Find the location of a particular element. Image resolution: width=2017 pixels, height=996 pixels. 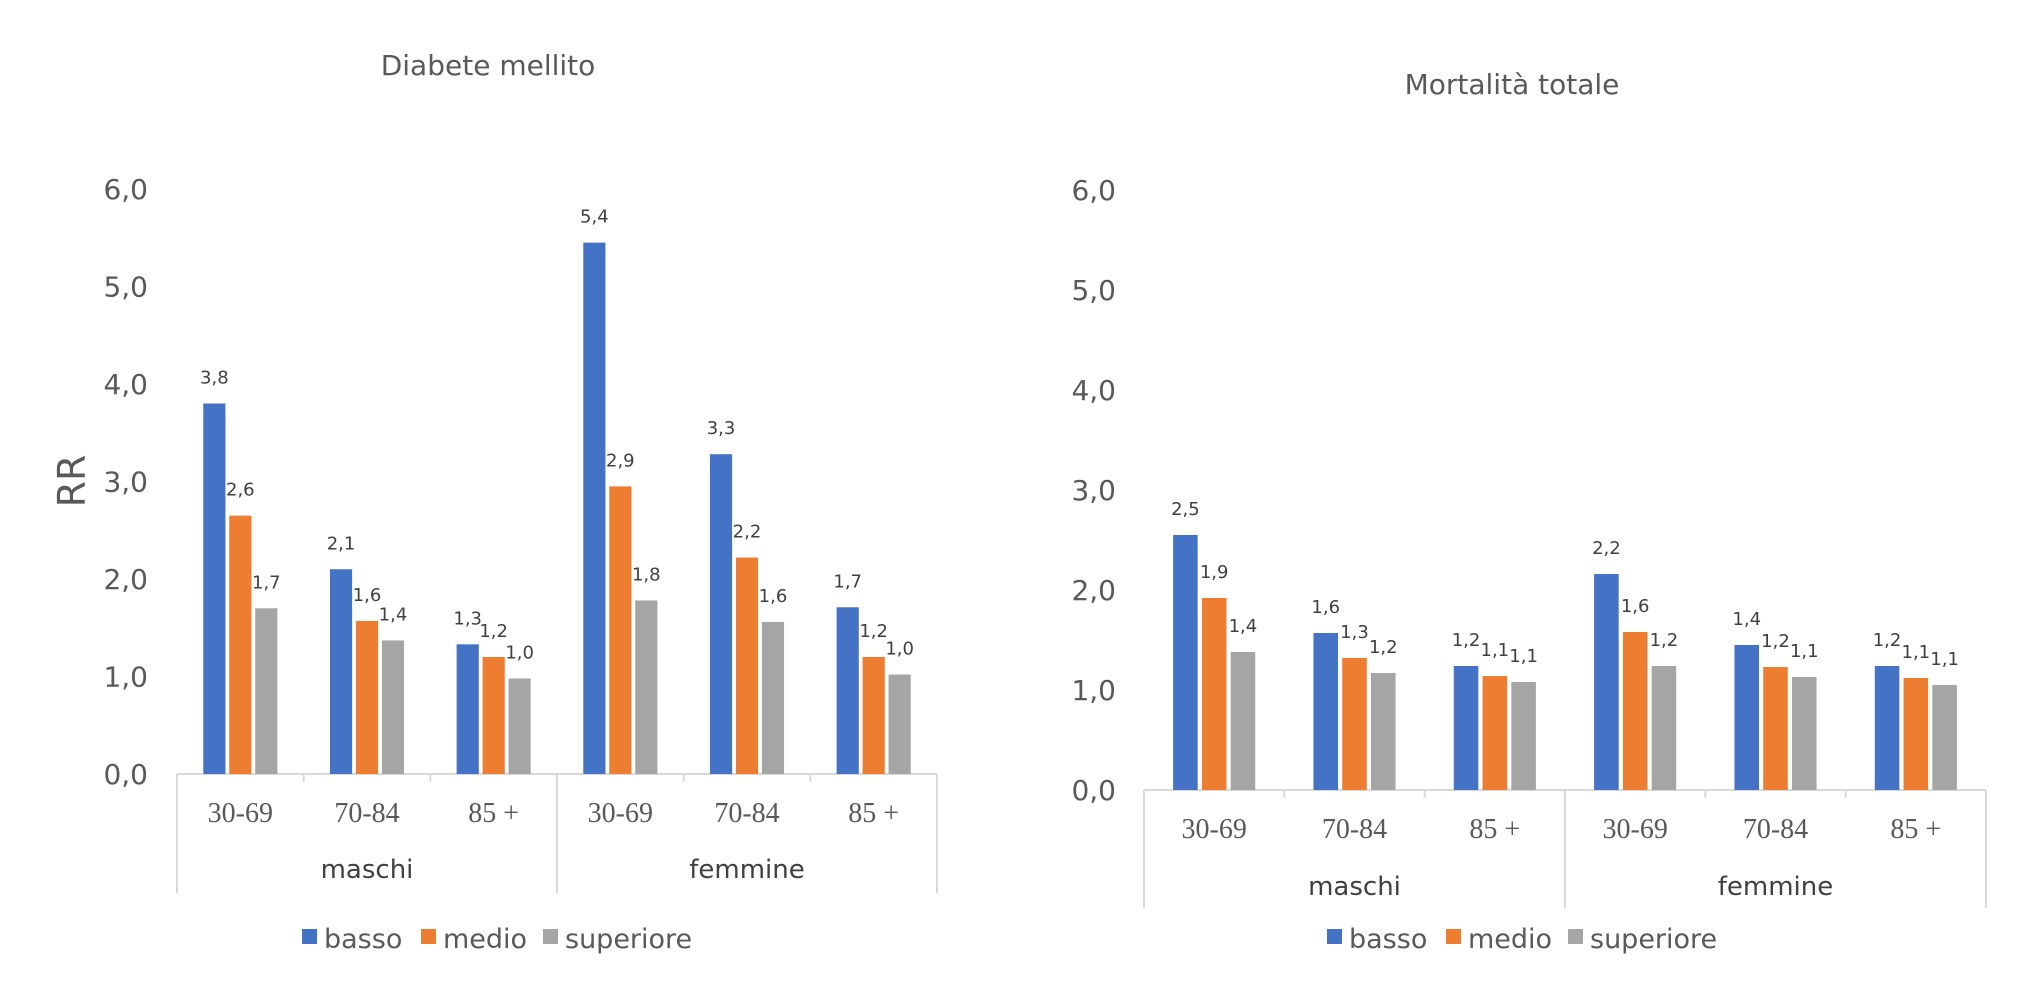

data-label: 1,9 is located at coordinates (1214, 572).